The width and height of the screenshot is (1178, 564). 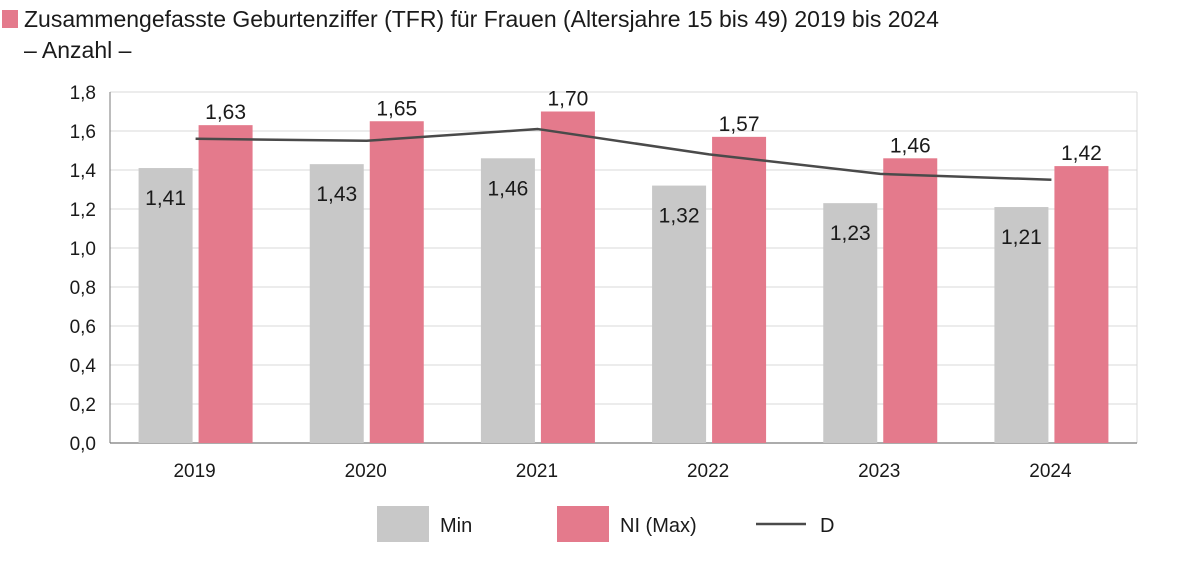 I want to click on data-label-max: 1,42, so click(x=1081, y=153).